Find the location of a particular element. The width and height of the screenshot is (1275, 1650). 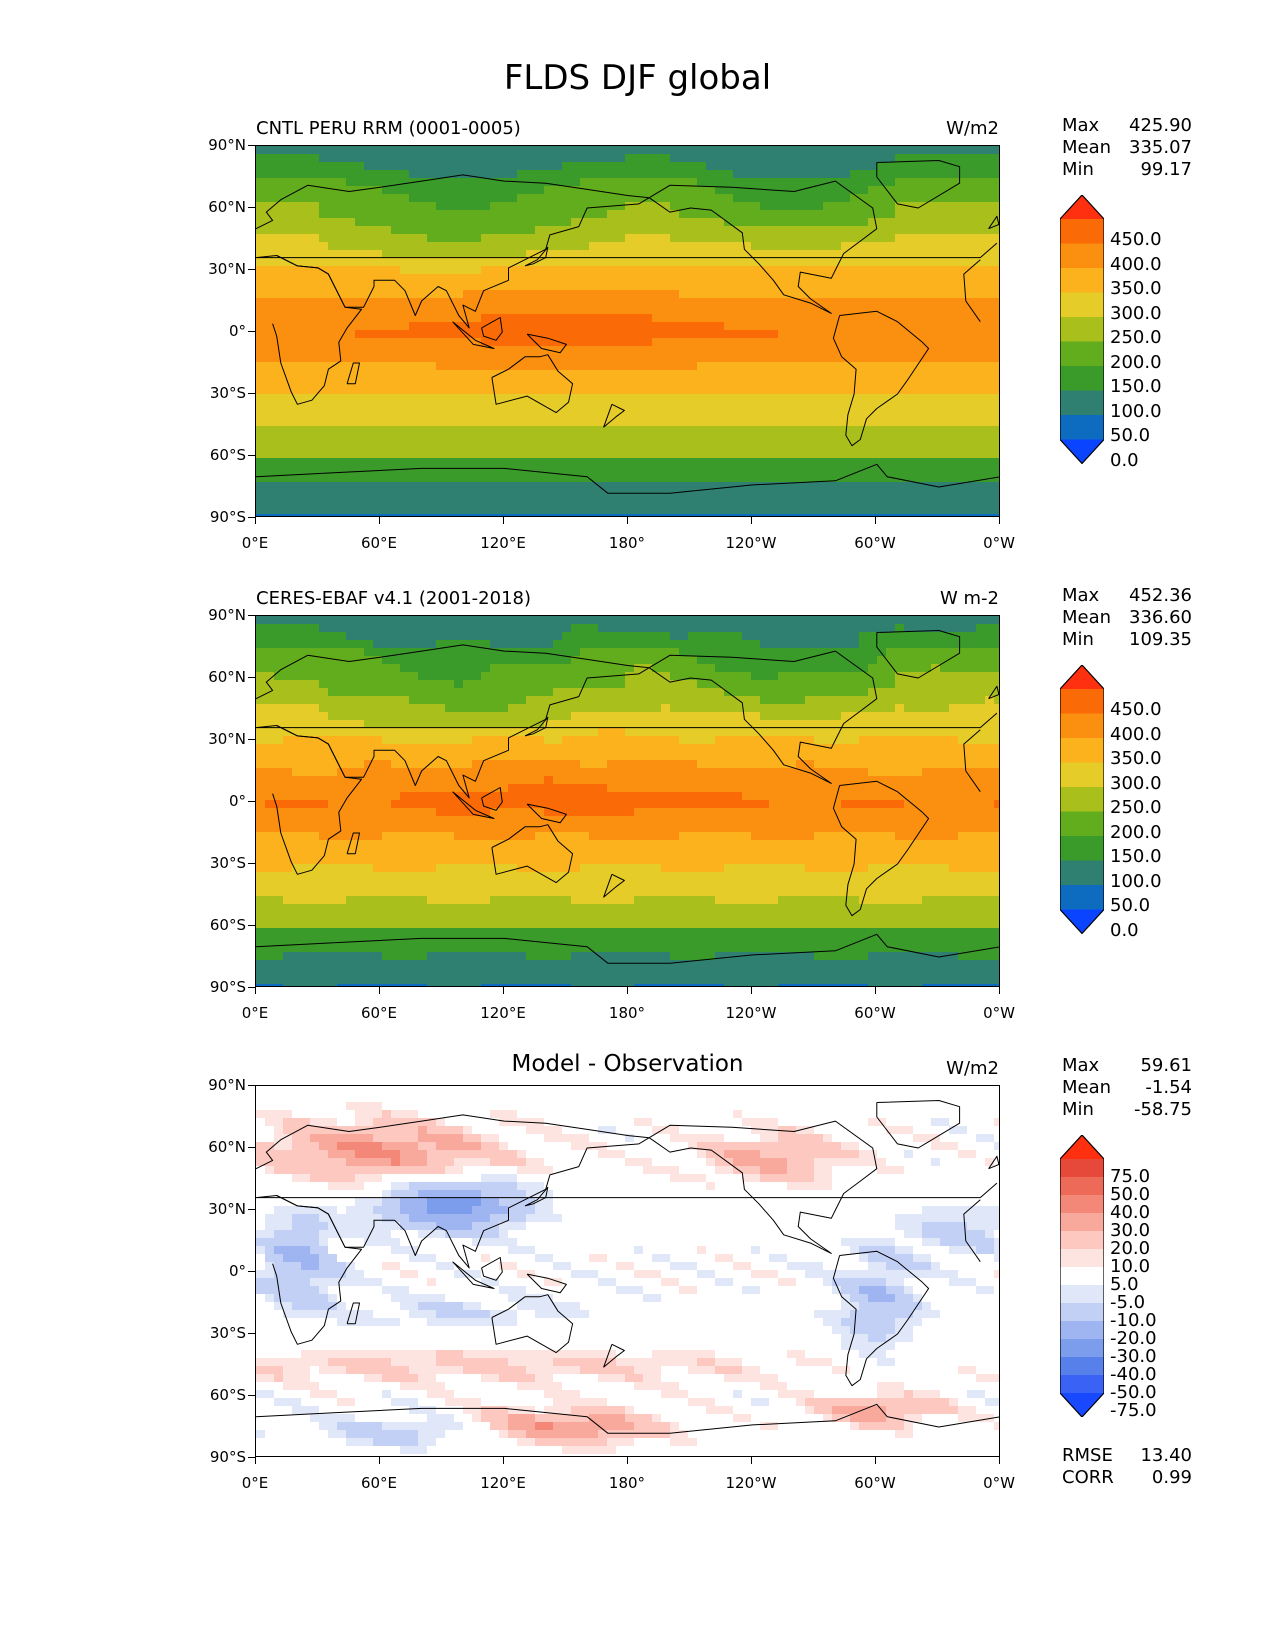

map-observation is located at coordinates (627, 801).